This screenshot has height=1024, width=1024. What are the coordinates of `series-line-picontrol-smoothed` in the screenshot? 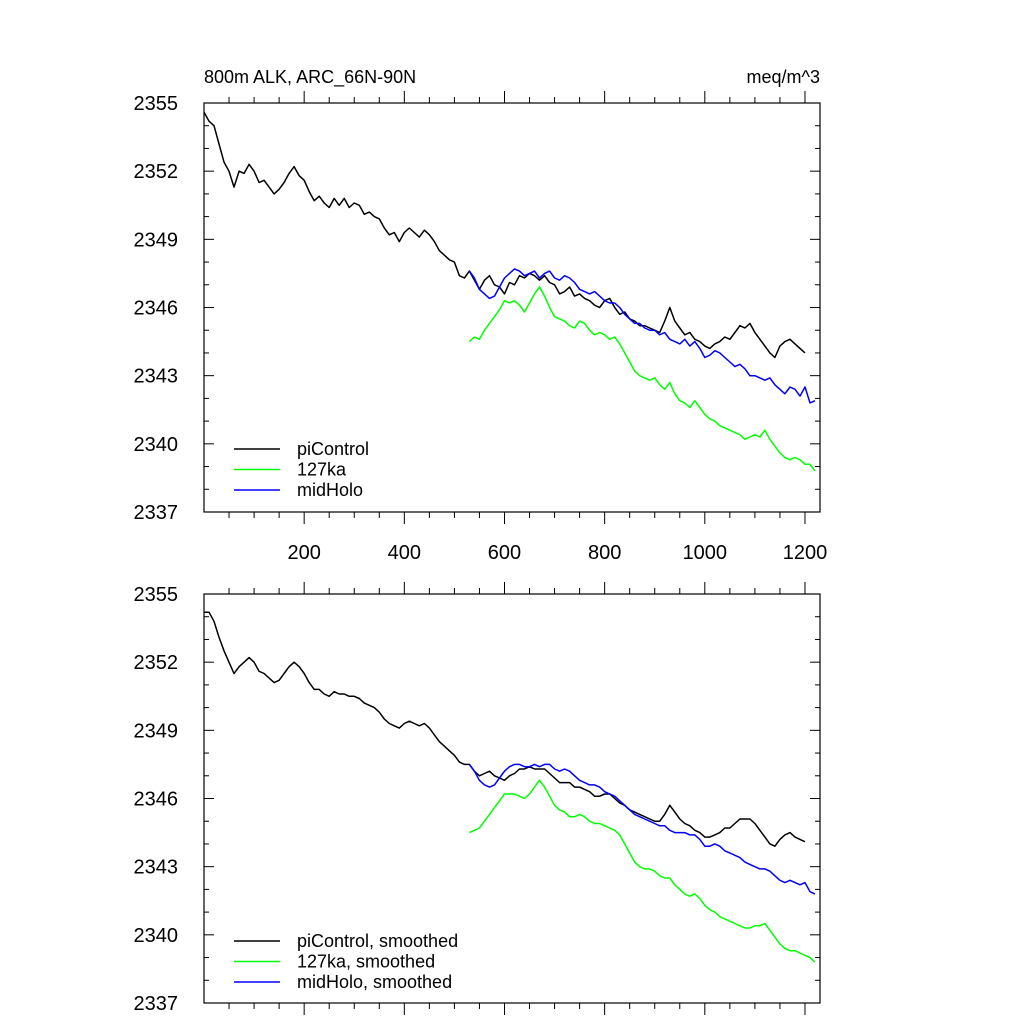 It's located at (505, 729).